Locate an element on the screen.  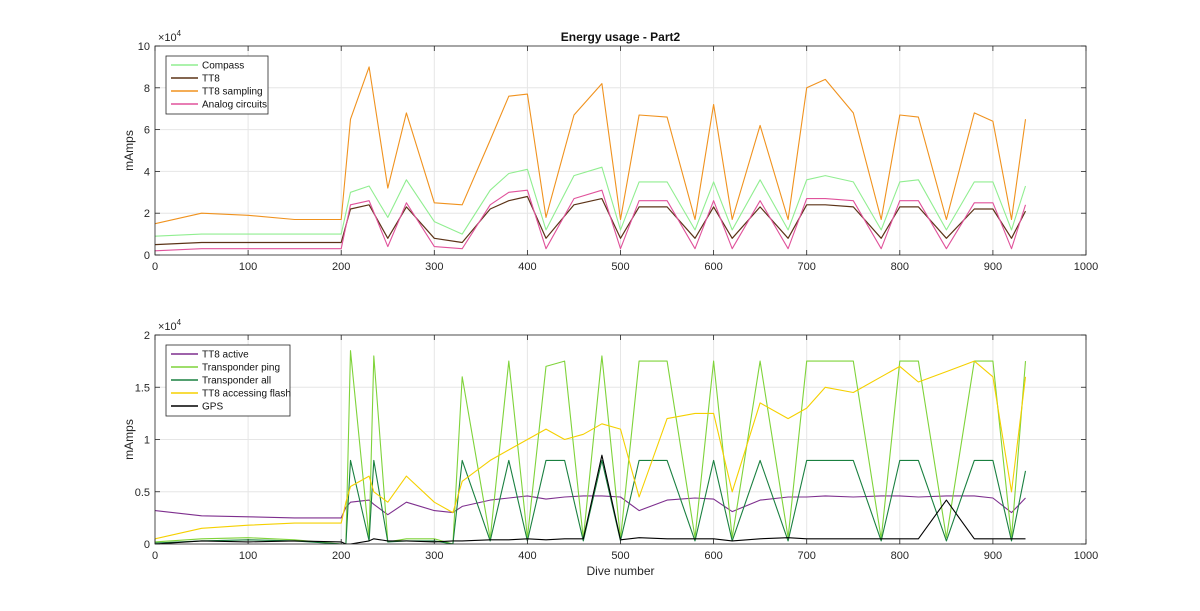
series-line-gps is located at coordinates (590, 499).